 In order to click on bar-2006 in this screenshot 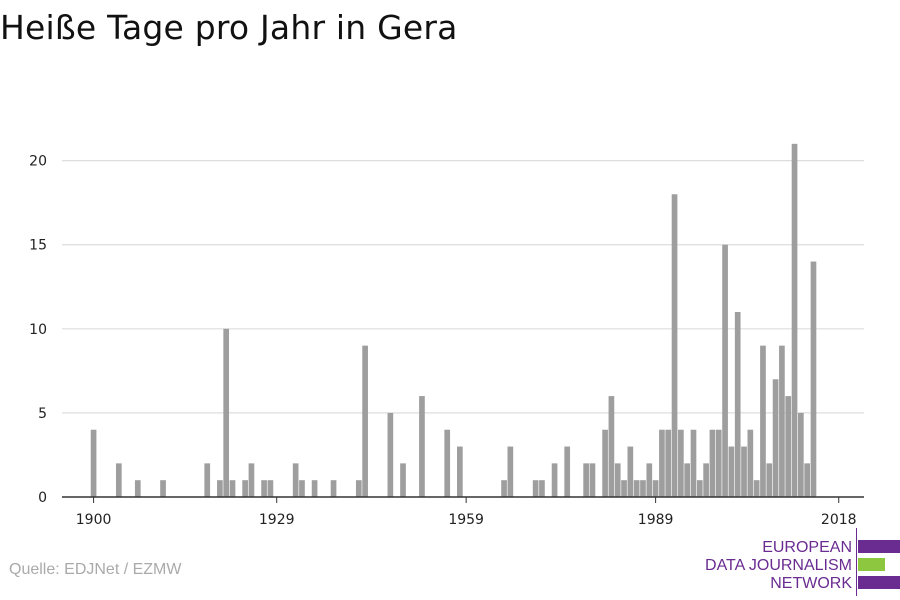, I will do `click(763, 421)`.